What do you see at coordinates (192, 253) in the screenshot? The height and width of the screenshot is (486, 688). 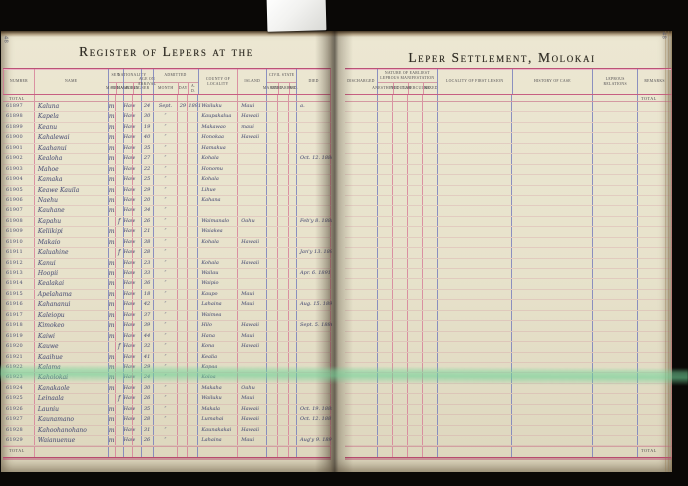 I see `register-cell-ay` at bounding box center [192, 253].